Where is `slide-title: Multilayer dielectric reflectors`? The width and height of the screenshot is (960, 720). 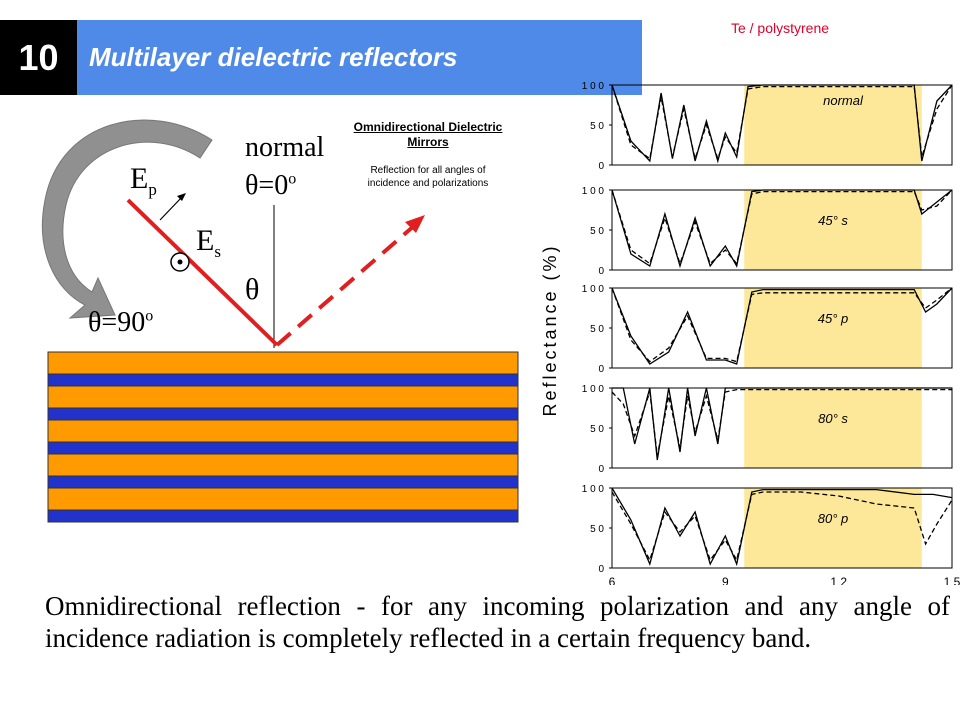
slide-title: Multilayer dielectric reflectors is located at coordinates (359, 57).